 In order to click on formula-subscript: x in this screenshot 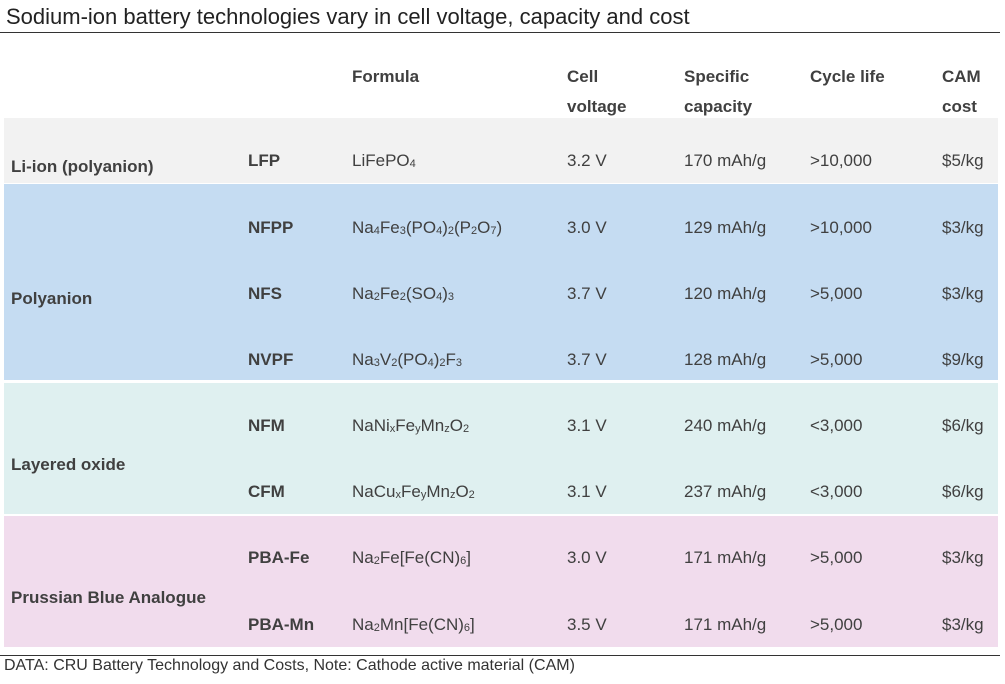, I will do `click(392, 429)`.